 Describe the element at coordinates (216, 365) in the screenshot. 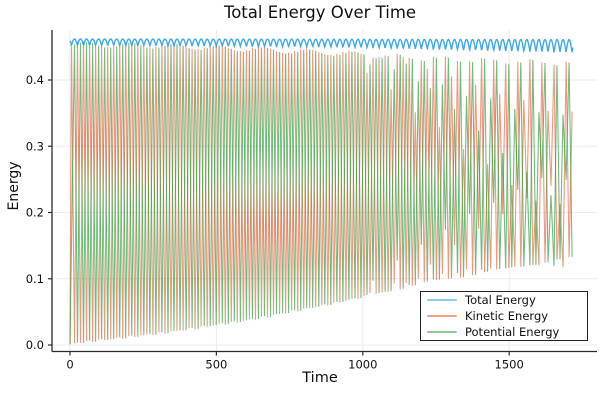

I see `x-tick-label: 500` at that location.